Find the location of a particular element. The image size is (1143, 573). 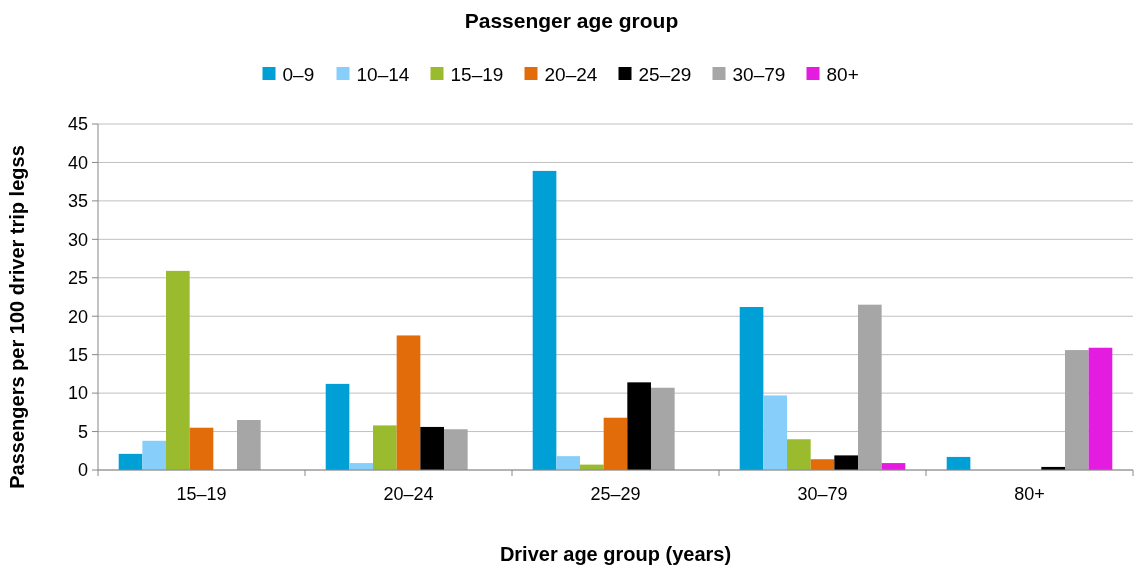

y-tick-label: 10 is located at coordinates (77, 393).